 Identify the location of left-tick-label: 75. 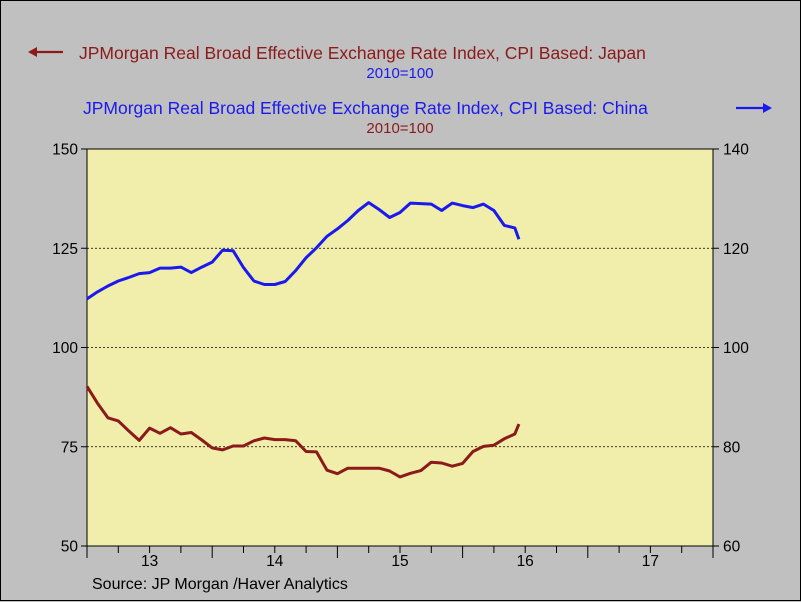
(69, 447).